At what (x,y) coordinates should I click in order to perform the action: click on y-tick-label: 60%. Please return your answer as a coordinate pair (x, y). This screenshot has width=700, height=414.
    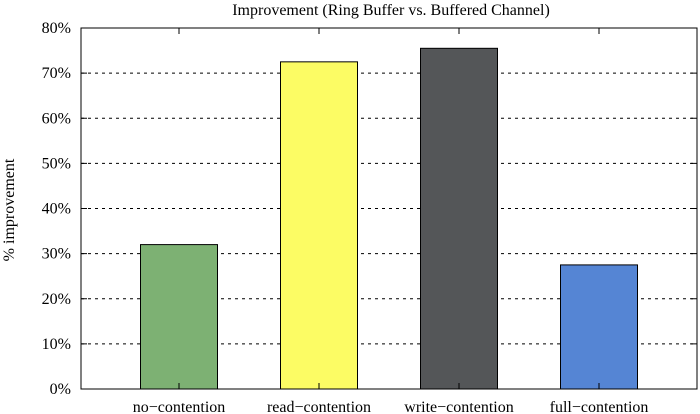
    Looking at the image, I should click on (56, 118).